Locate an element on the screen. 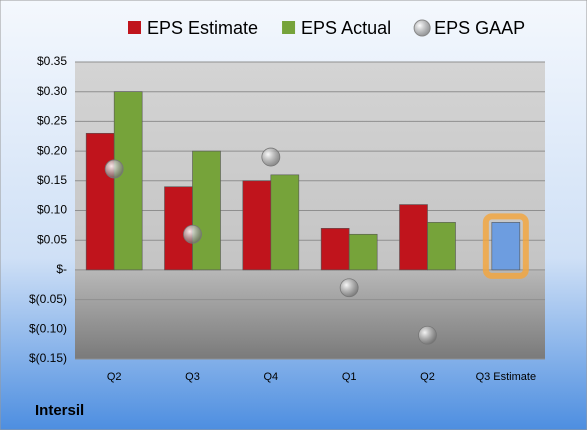 The width and height of the screenshot is (587, 435). y-tick-label: $(0.05) is located at coordinates (48, 299).